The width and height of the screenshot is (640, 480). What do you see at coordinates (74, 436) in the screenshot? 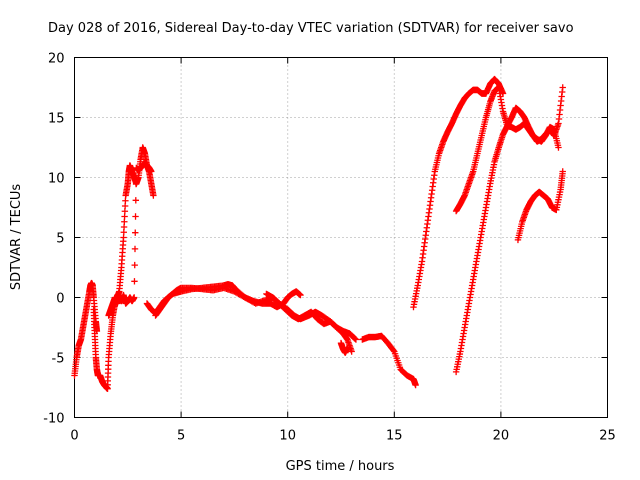
I see `x-tick-label: 0` at bounding box center [74, 436].